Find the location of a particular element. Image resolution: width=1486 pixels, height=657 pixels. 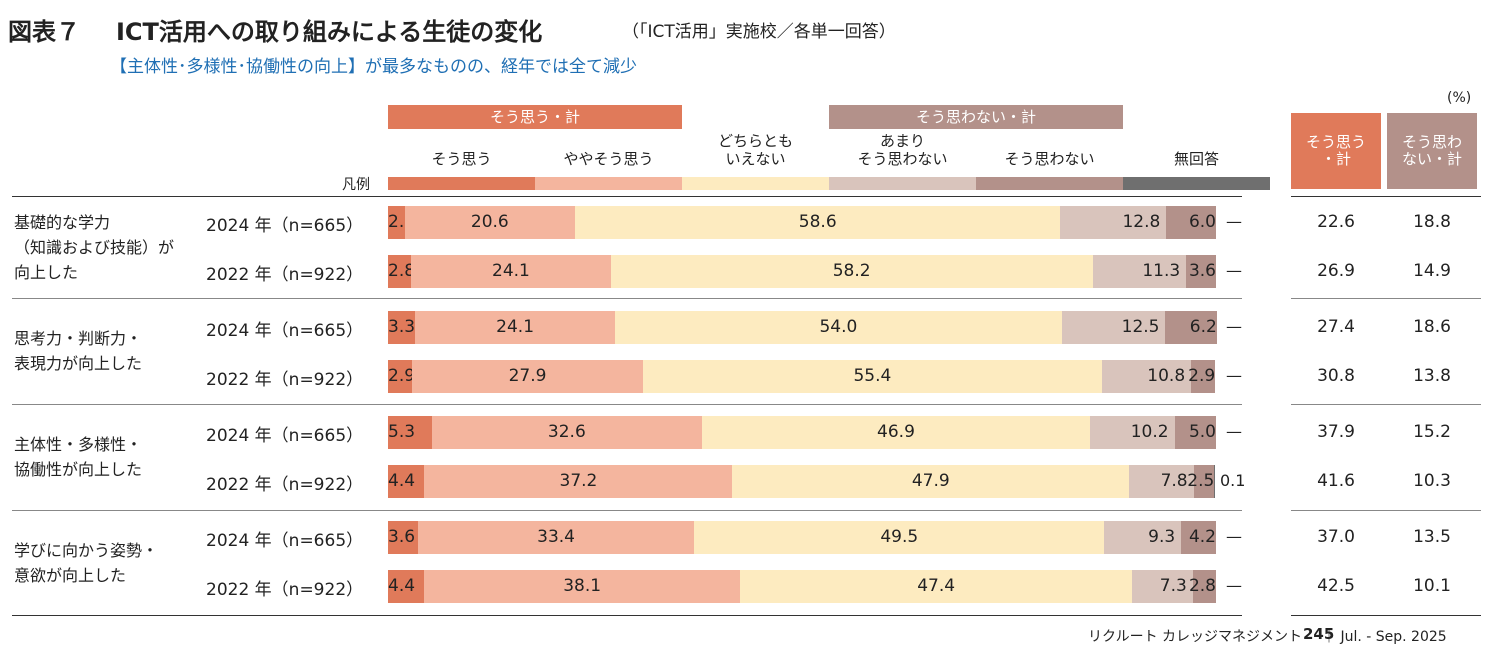

totals-header-disagree: そう思わ ない・計 is located at coordinates (1432, 151).